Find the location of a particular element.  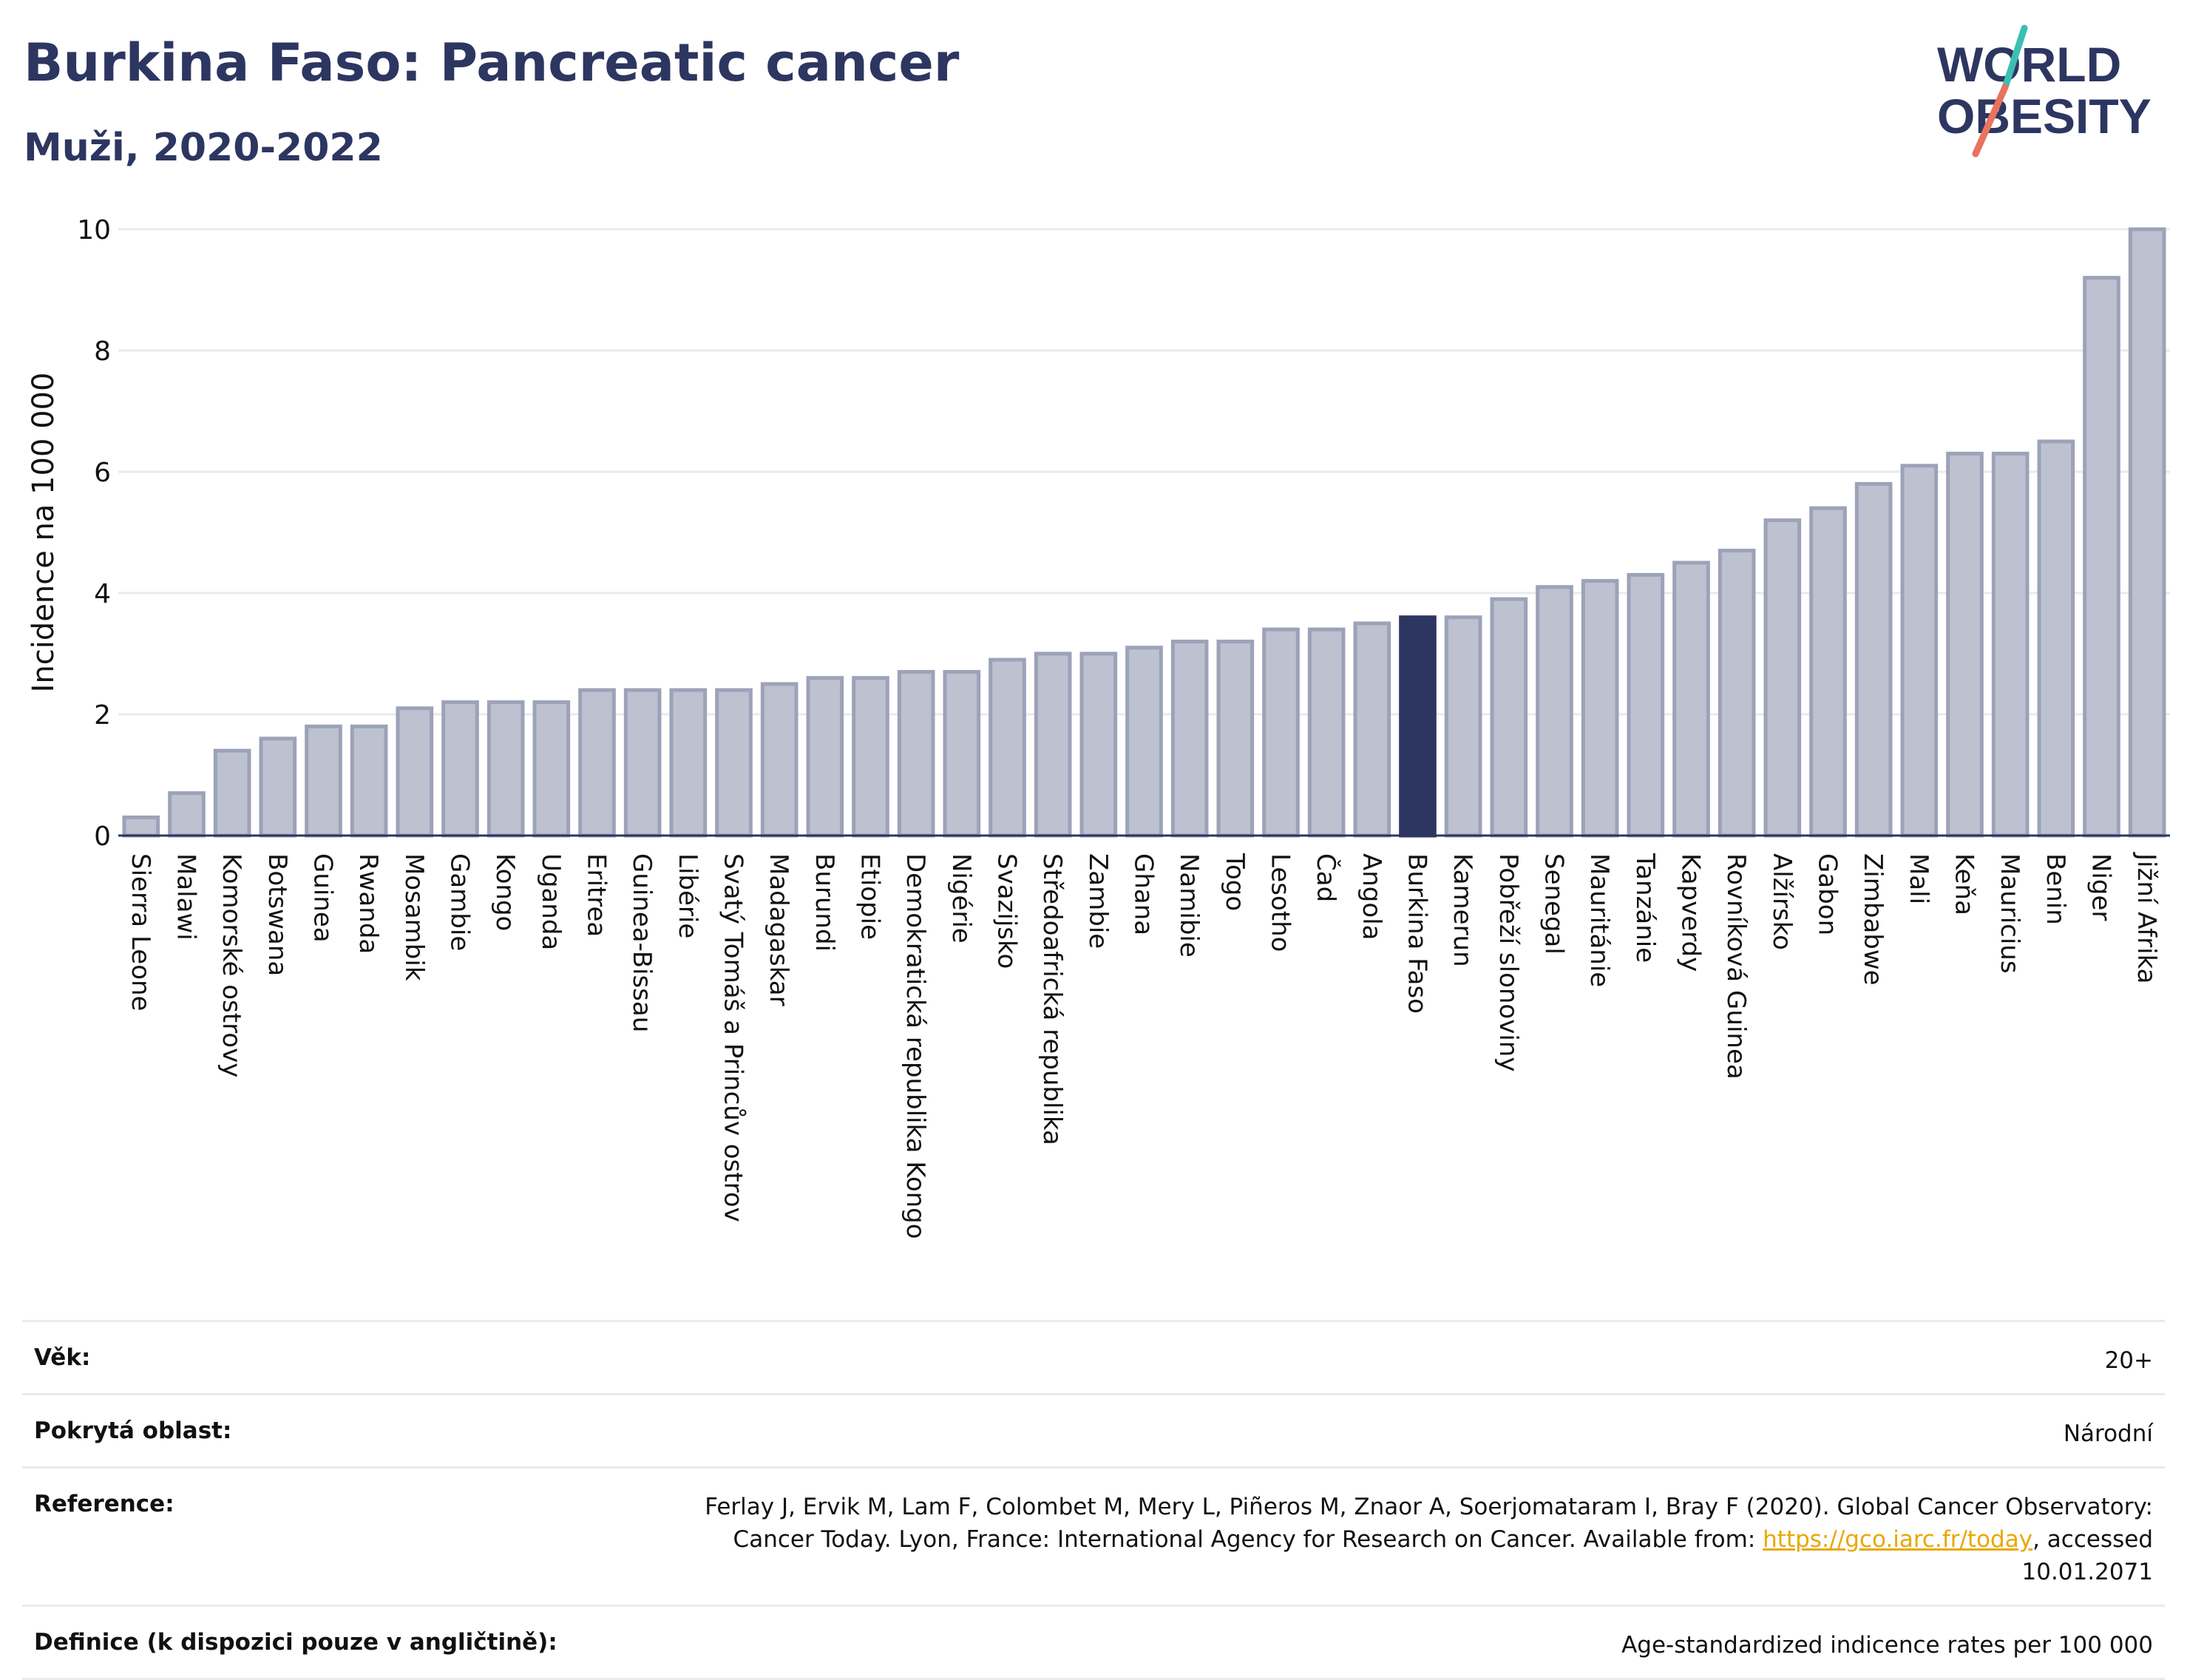

bar-malawi is located at coordinates (187, 814).